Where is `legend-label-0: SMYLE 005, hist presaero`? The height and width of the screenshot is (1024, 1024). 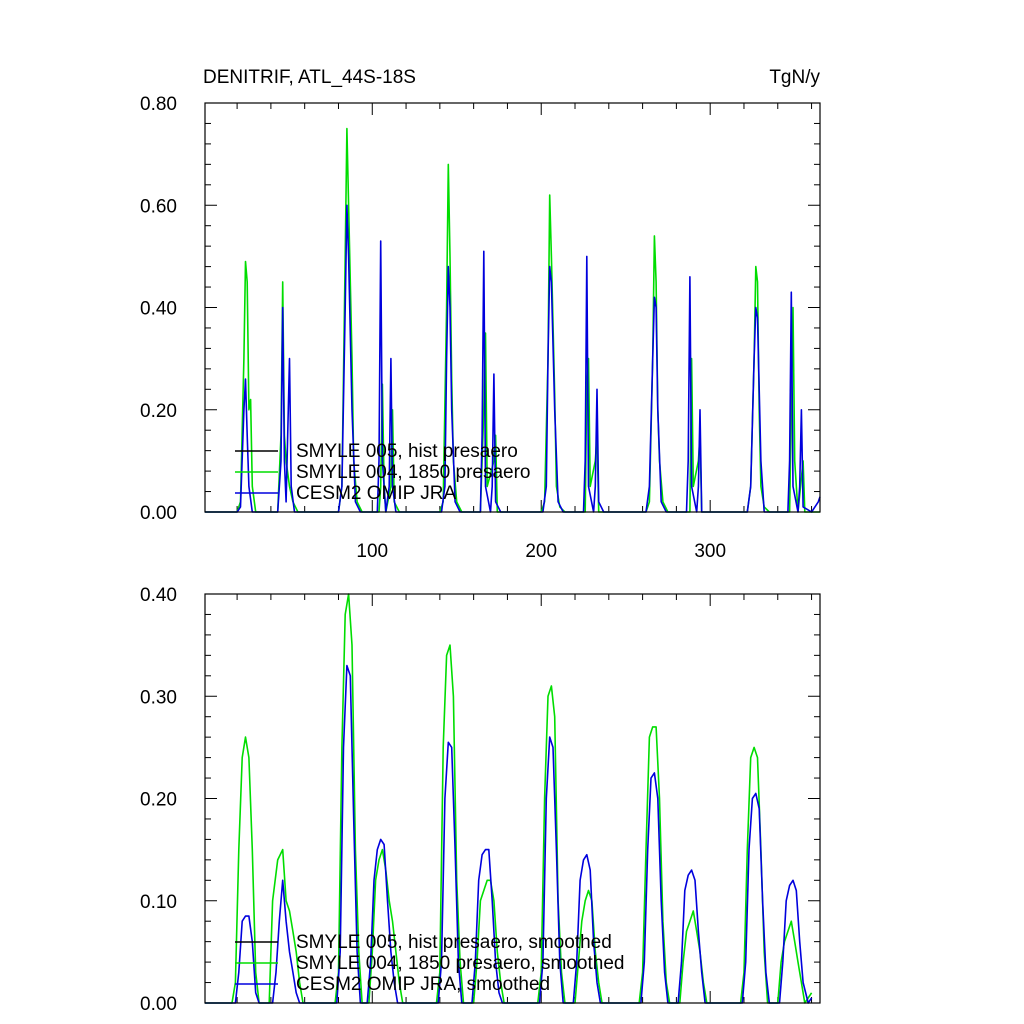
legend-label-0: SMYLE 005, hist presaero is located at coordinates (407, 451).